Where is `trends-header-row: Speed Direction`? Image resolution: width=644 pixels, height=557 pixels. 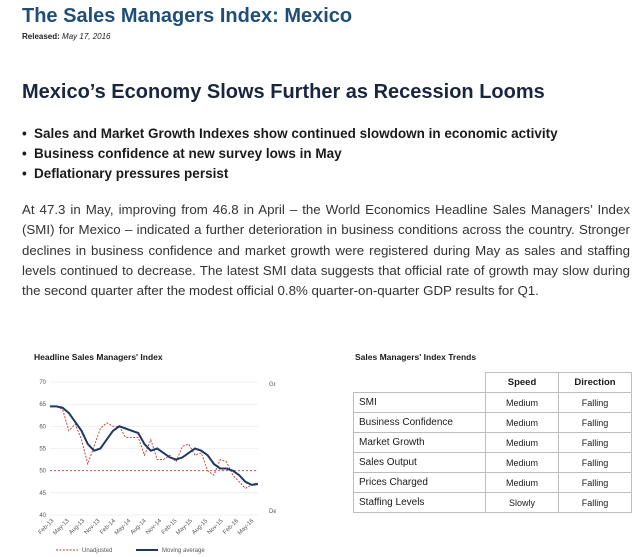 trends-header-row: Speed Direction is located at coordinates (492, 382).